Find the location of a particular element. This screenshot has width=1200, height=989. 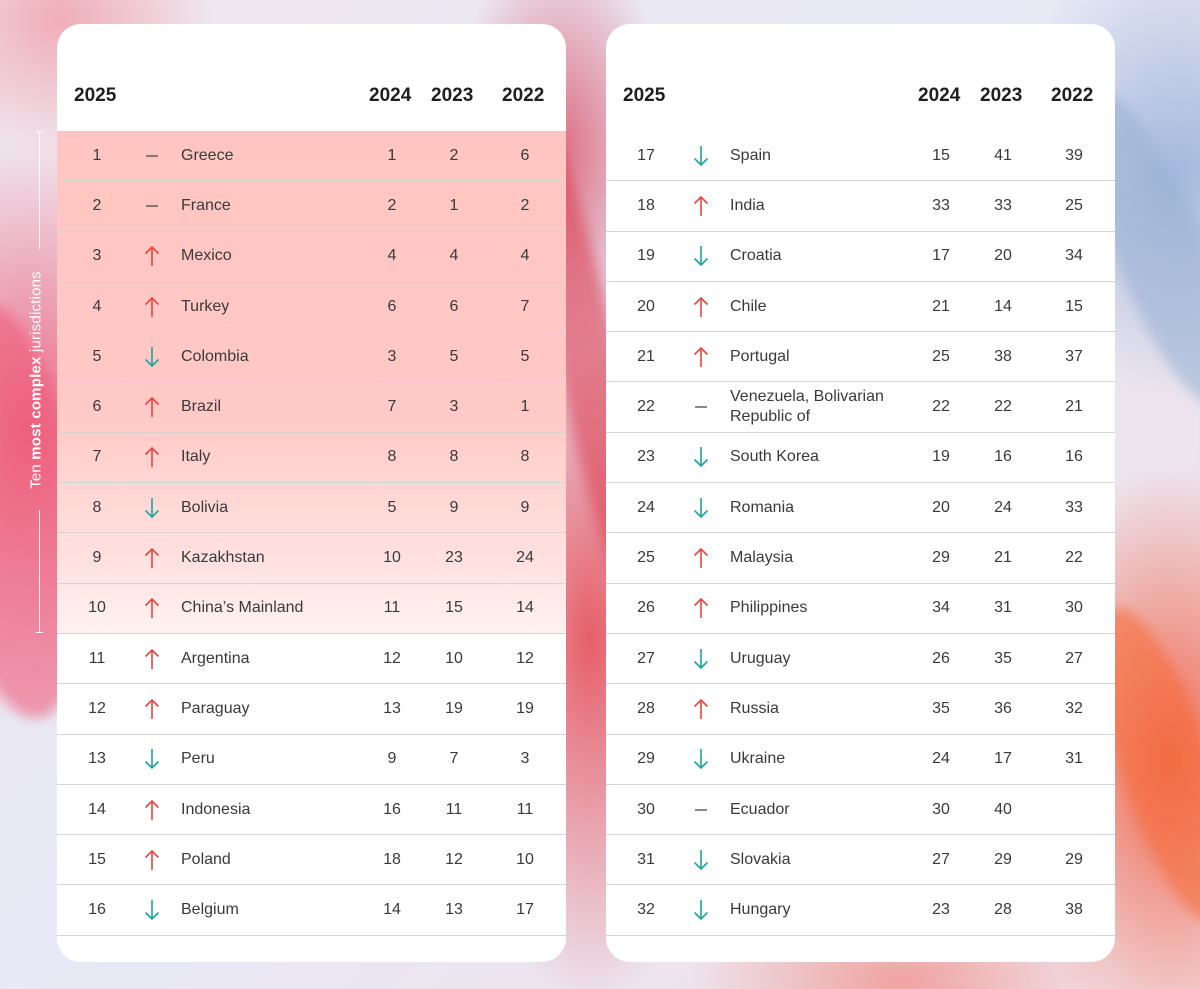

rank-2025: 28 is located at coordinates (646, 708).